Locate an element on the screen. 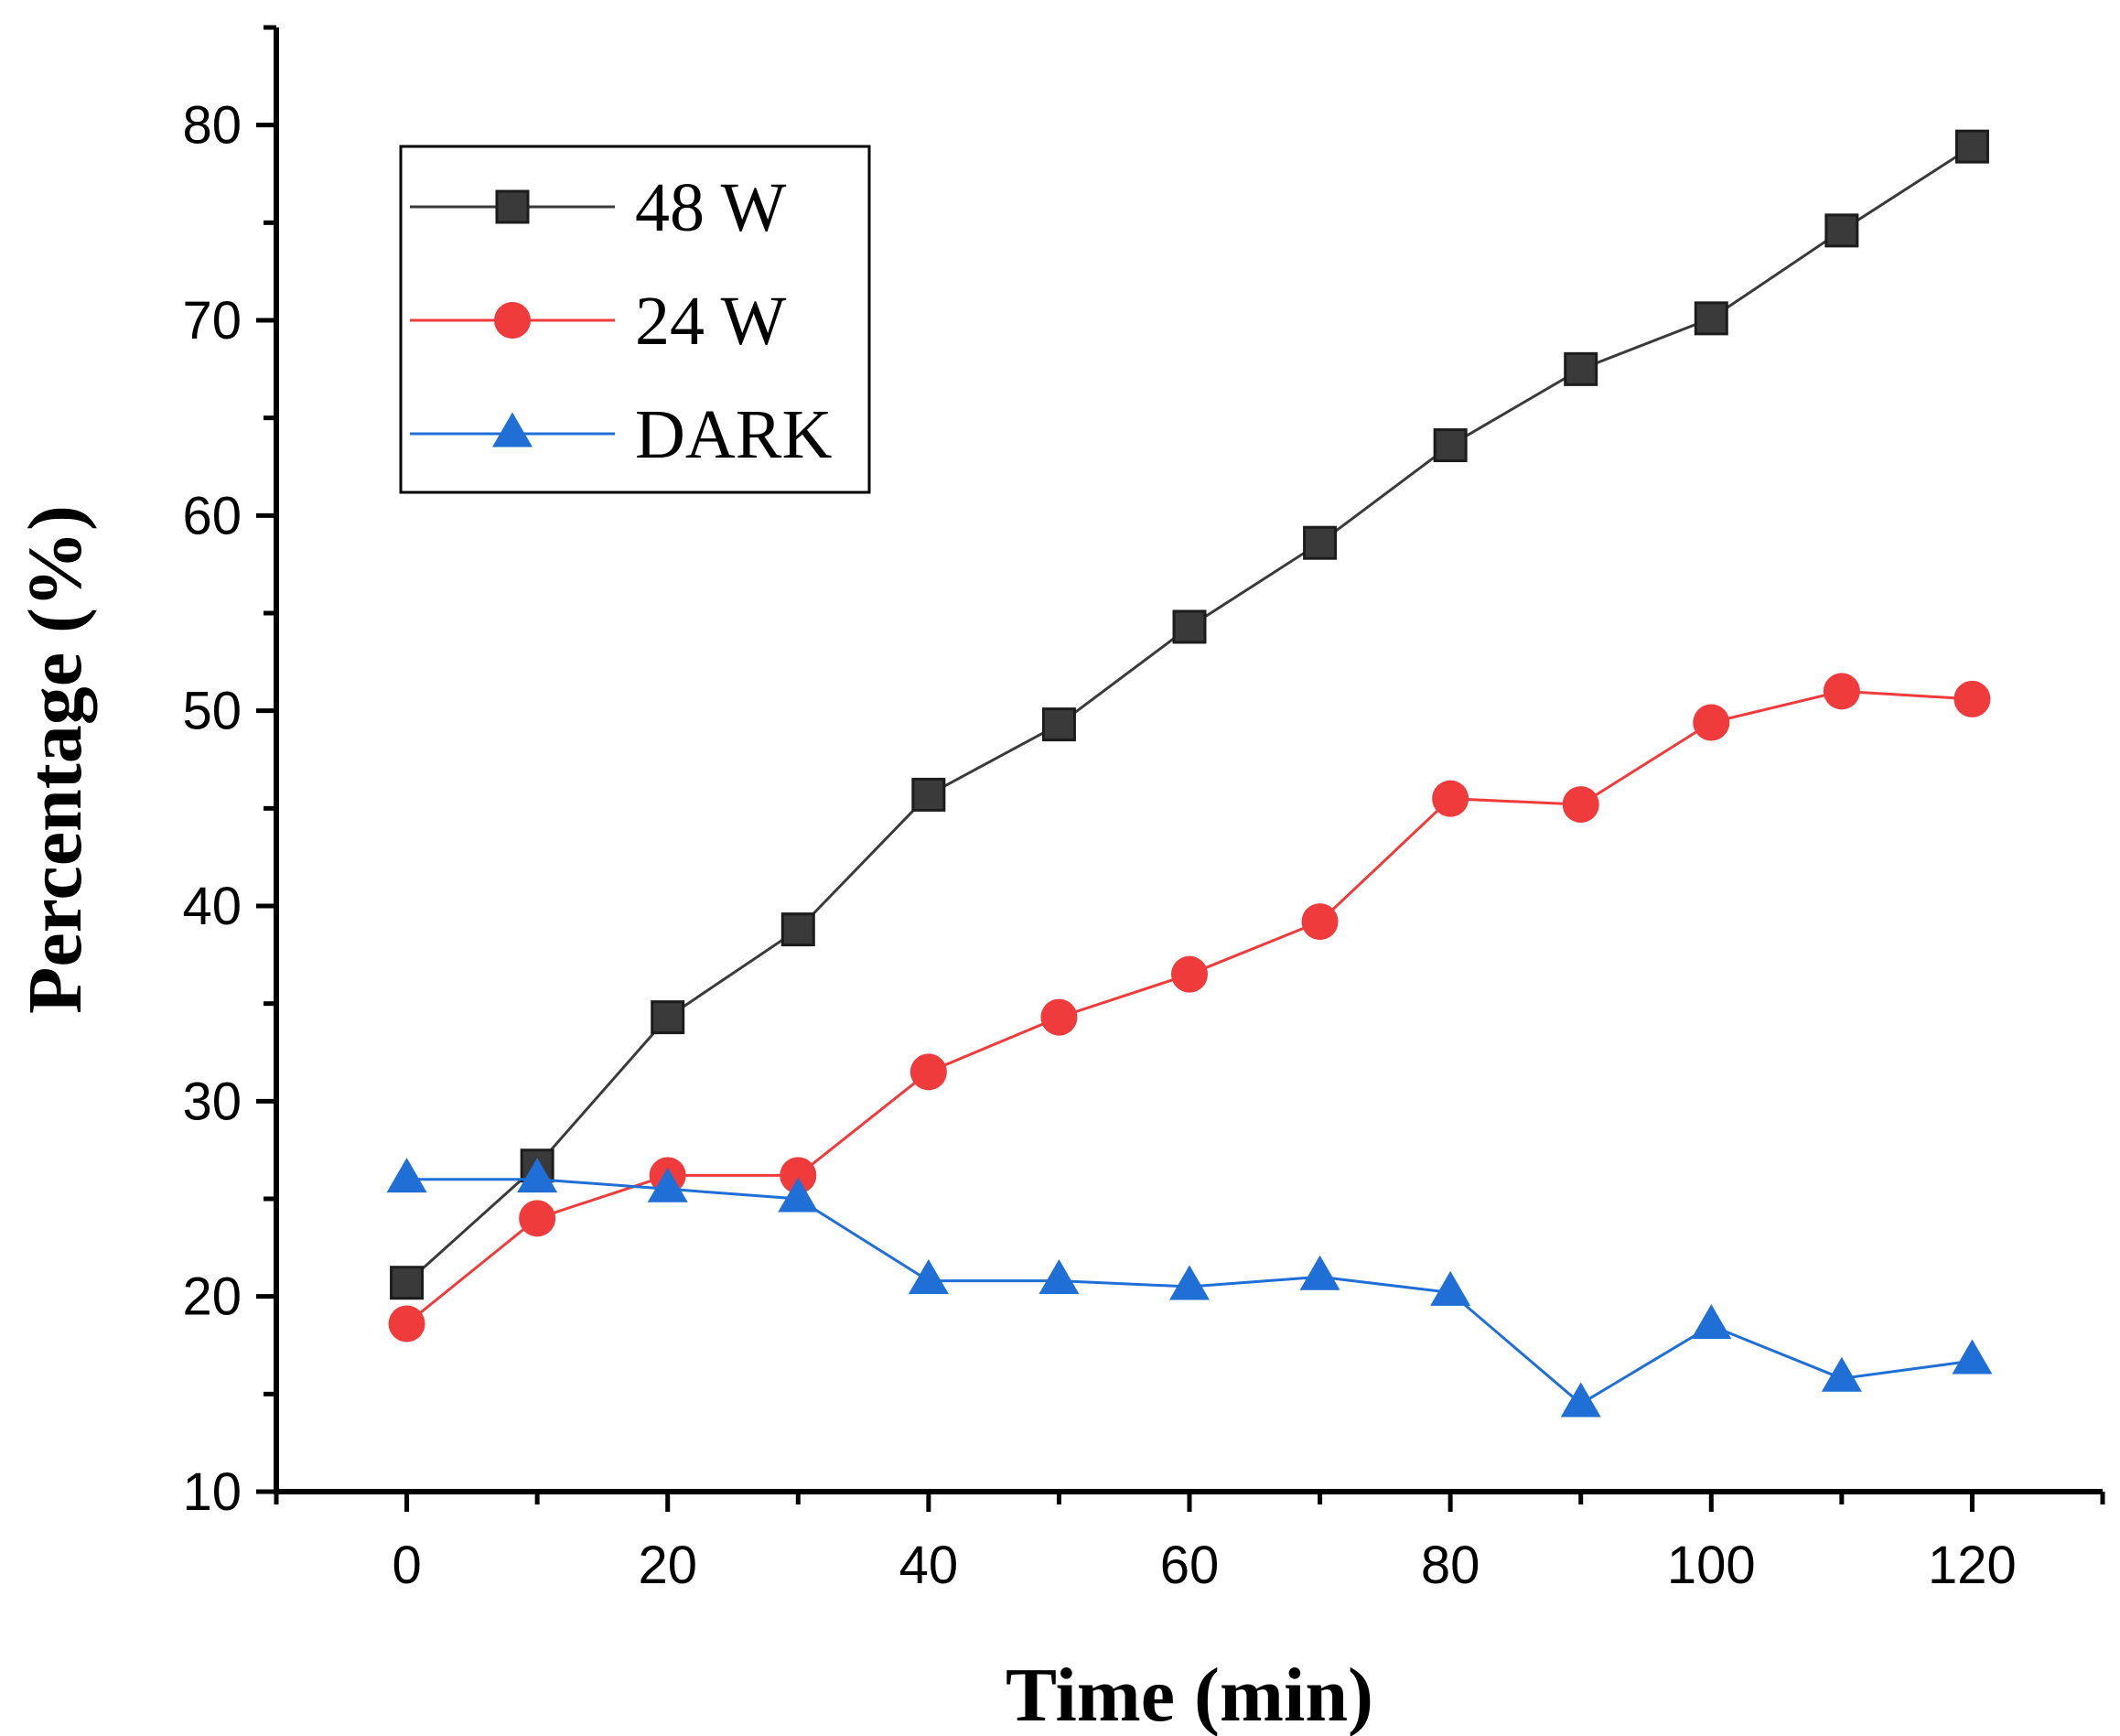 This screenshot has width=2120, height=1736. legend-item: DARK is located at coordinates (621, 435).